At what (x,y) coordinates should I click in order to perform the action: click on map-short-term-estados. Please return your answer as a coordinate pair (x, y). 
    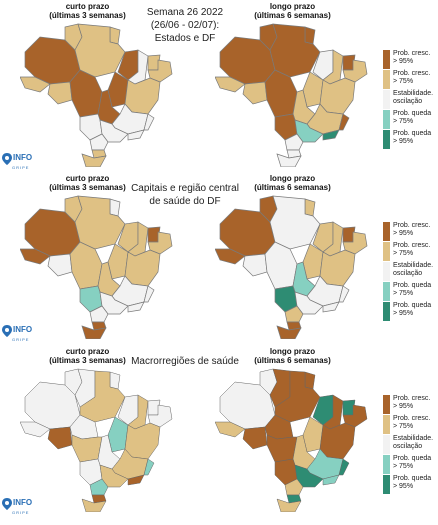
    Looking at the image, I should click on (105, 94).